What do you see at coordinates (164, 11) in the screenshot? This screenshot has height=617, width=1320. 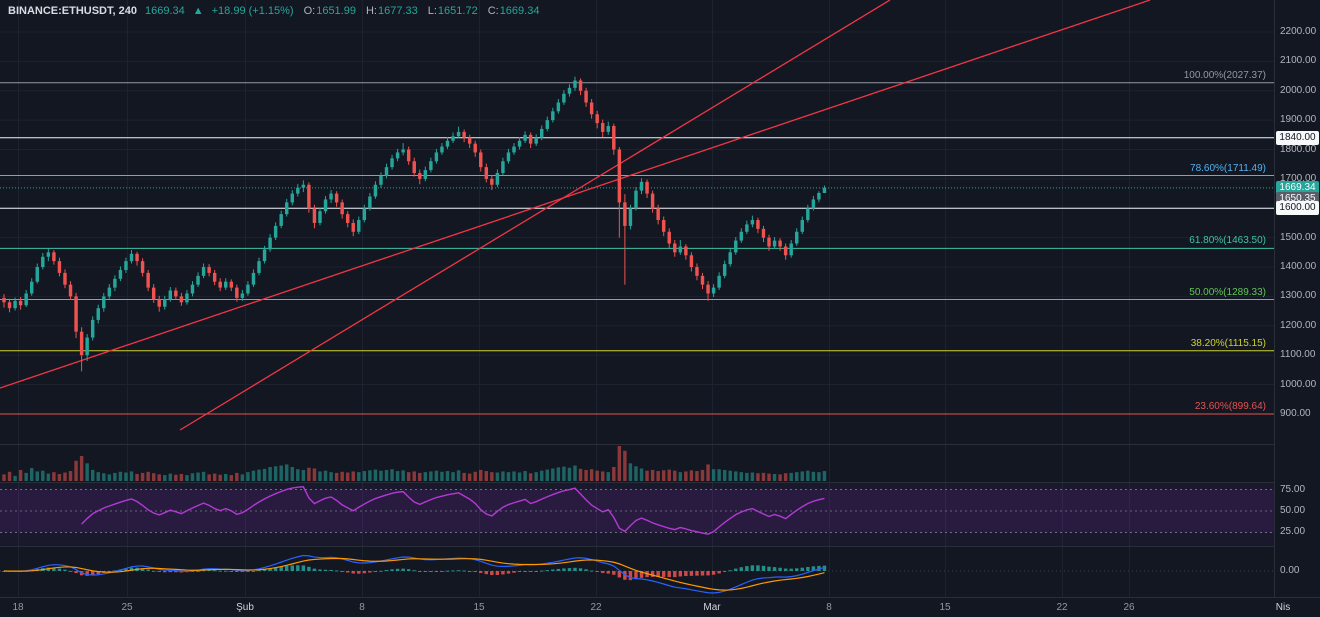 I see `legend-last-price: 1669.34` at bounding box center [164, 11].